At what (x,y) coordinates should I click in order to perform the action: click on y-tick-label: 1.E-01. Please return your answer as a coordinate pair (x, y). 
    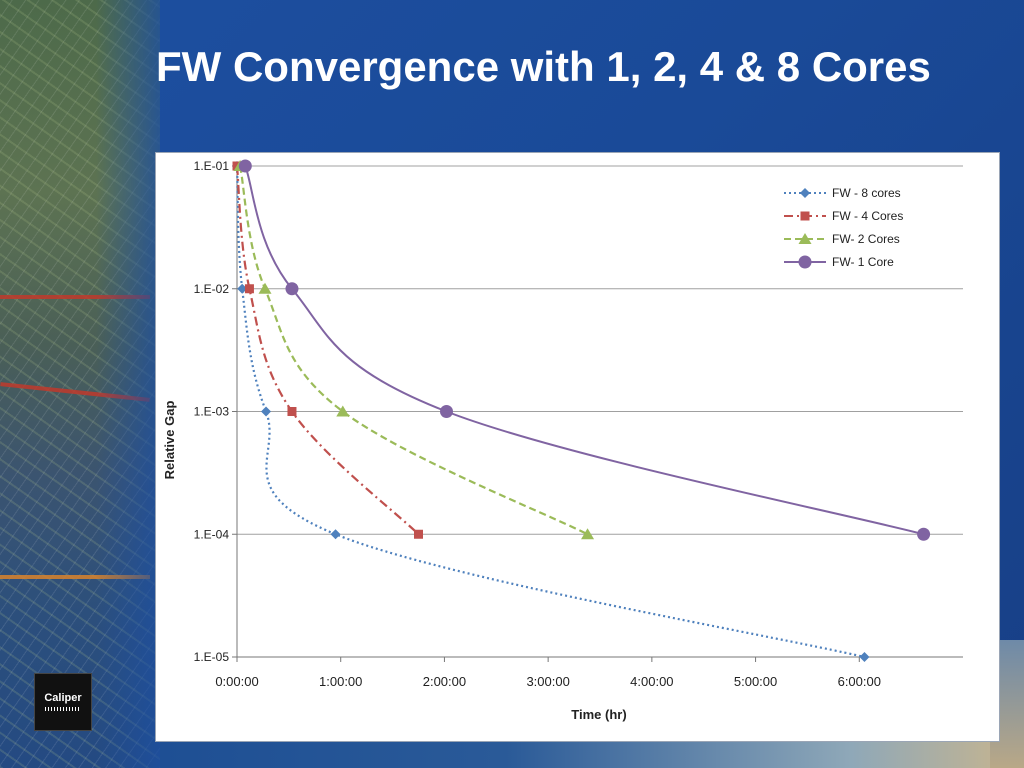
    Looking at the image, I should click on (212, 166).